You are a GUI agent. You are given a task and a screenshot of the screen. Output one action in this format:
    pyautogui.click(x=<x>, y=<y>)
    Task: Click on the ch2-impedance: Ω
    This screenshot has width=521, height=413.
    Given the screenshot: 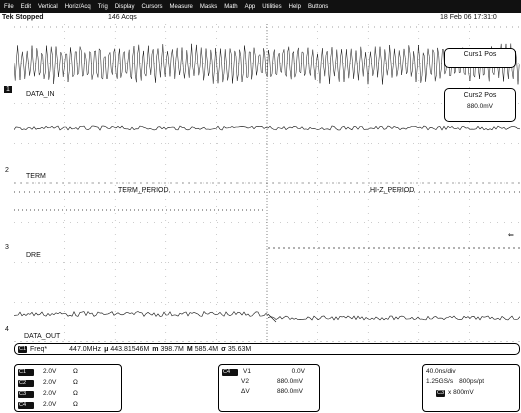 What is the action you would take?
    pyautogui.click(x=75, y=382)
    